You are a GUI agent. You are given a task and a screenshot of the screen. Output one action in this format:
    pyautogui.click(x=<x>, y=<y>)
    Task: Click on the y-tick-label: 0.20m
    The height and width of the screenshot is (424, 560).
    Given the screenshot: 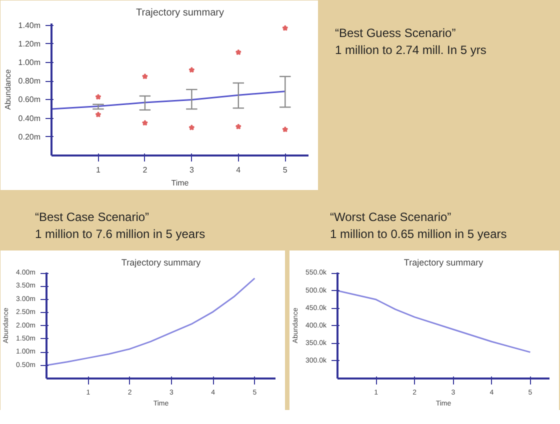 What is the action you would take?
    pyautogui.click(x=29, y=137)
    